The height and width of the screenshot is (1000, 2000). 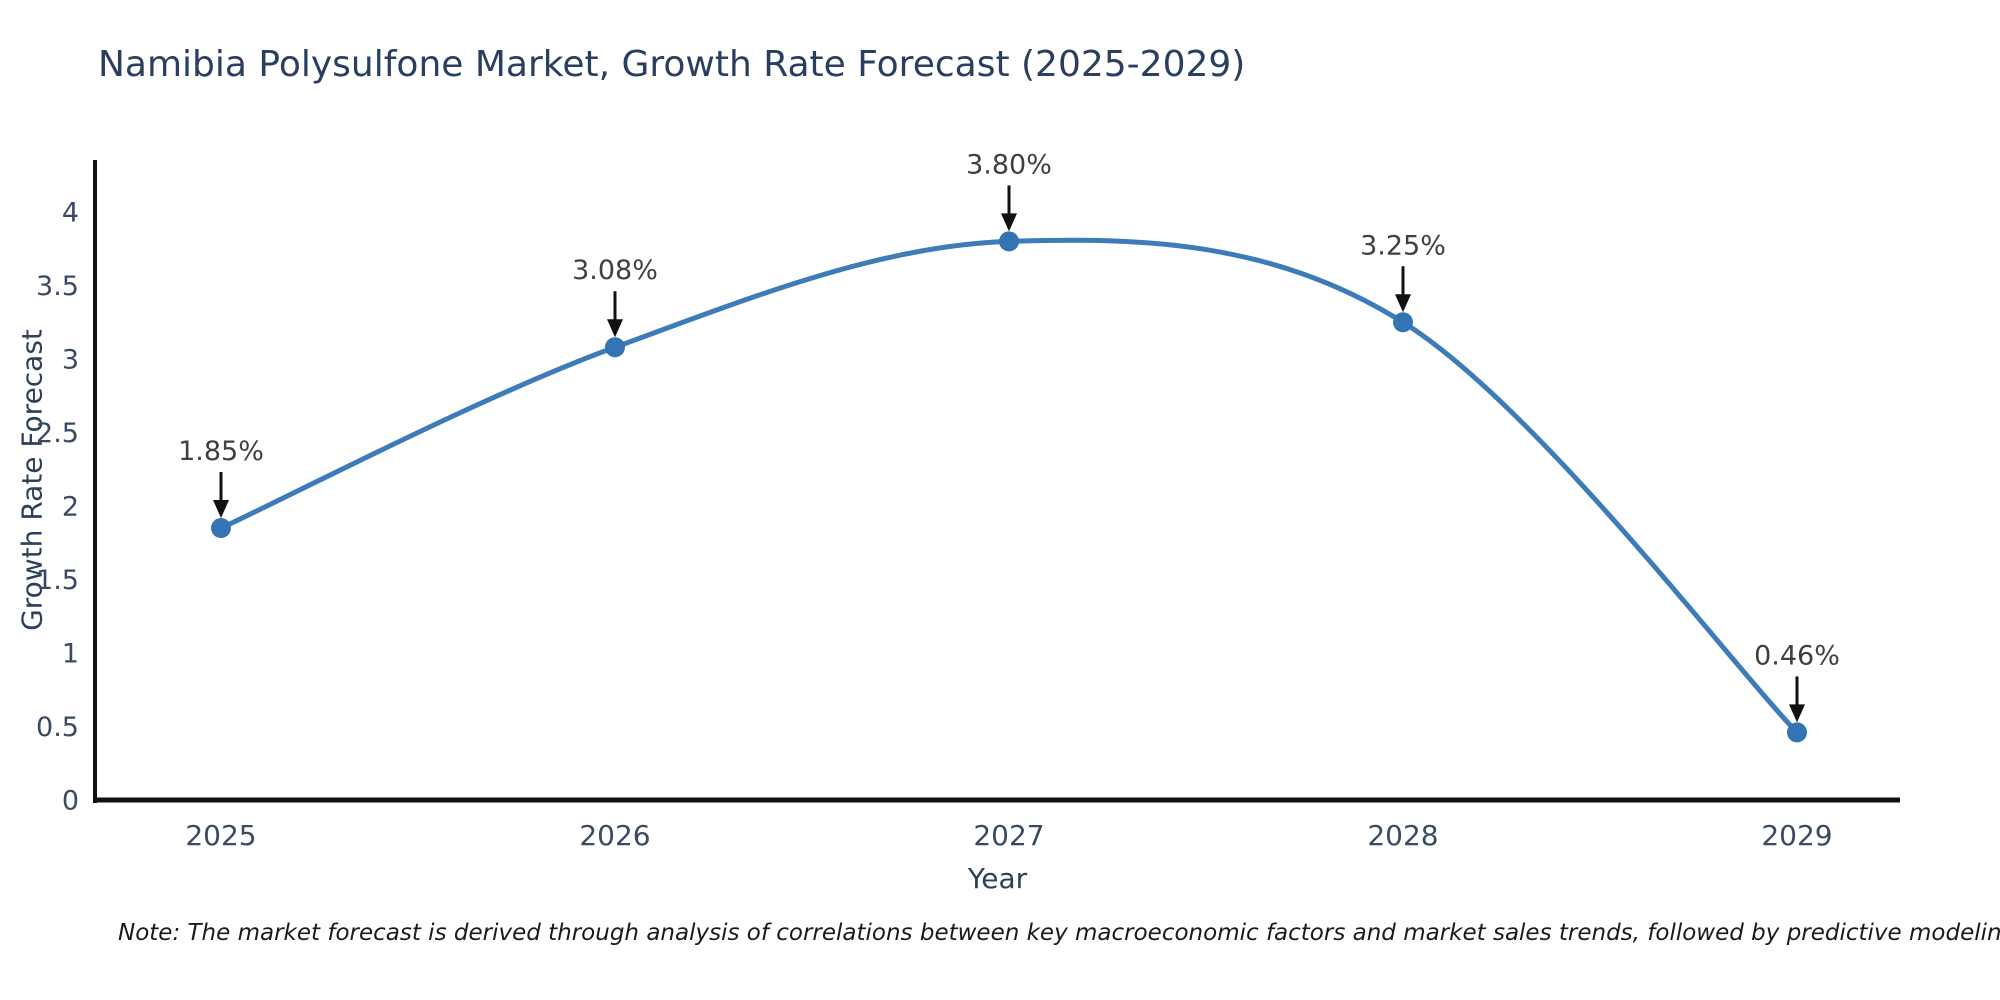 What do you see at coordinates (70, 653) in the screenshot?
I see `y-tick-label: 1` at bounding box center [70, 653].